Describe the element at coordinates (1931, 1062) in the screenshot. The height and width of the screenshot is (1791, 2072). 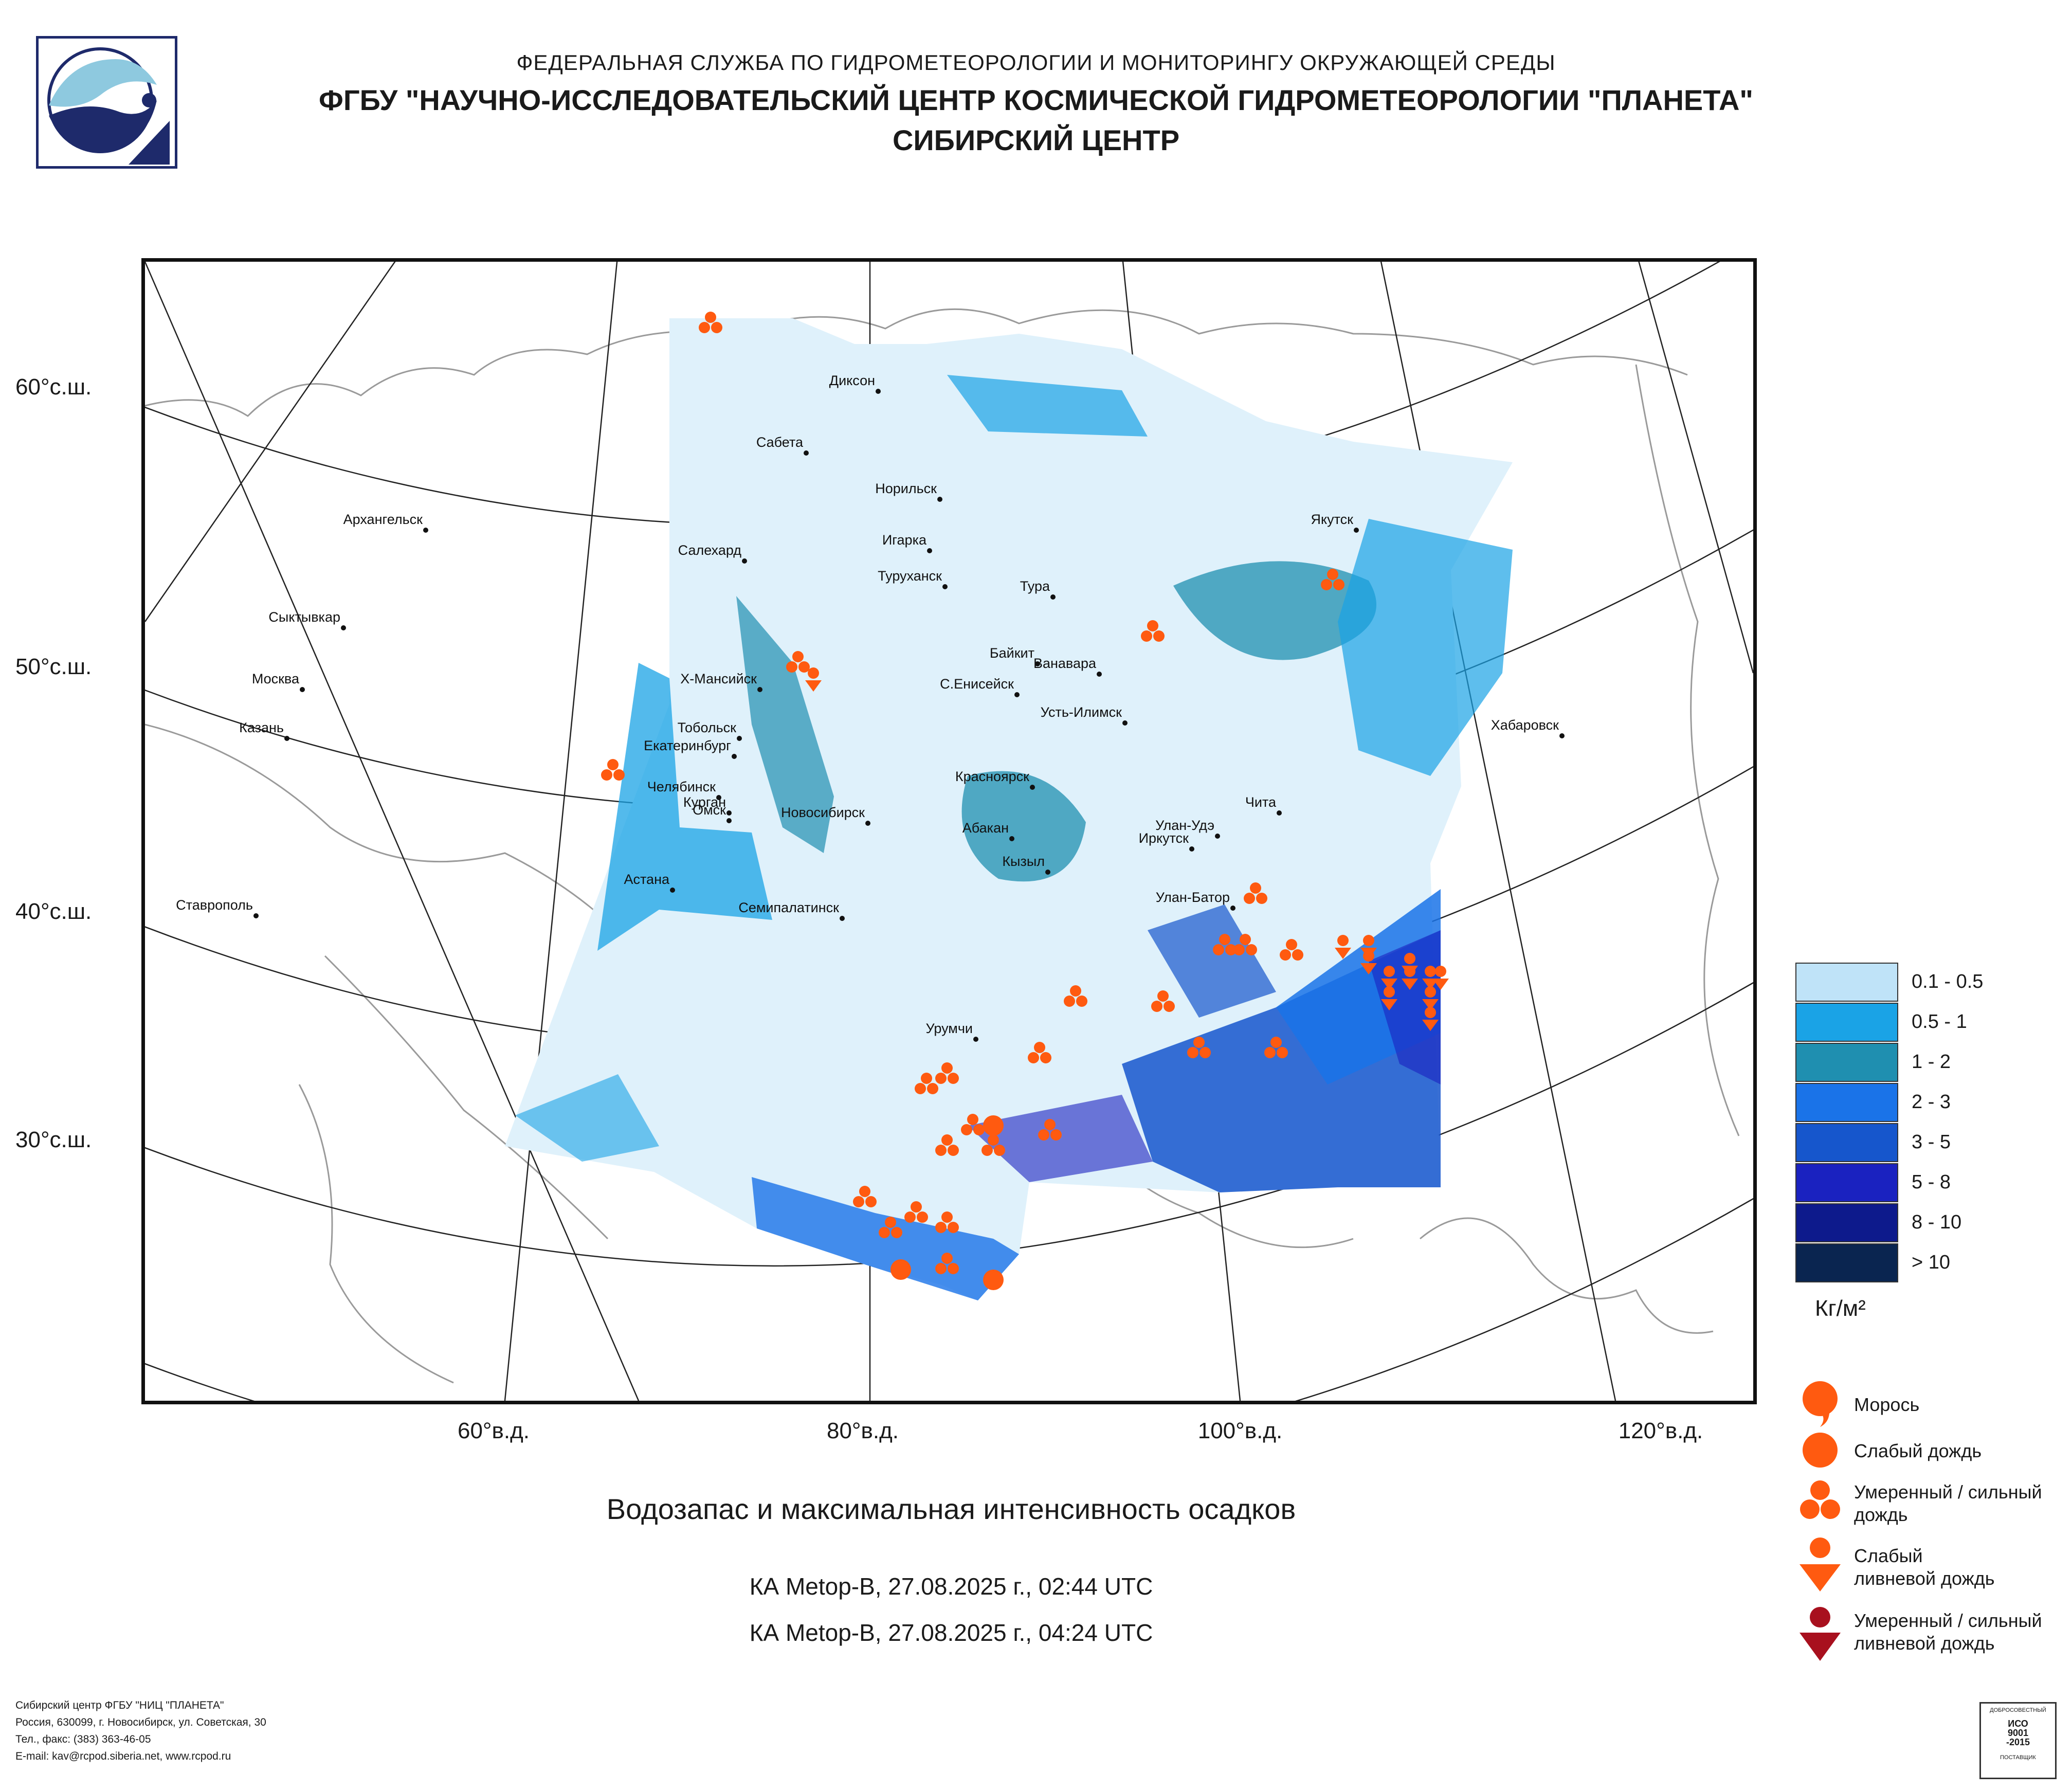
I see `legend-range-label: 1 - 2` at that location.